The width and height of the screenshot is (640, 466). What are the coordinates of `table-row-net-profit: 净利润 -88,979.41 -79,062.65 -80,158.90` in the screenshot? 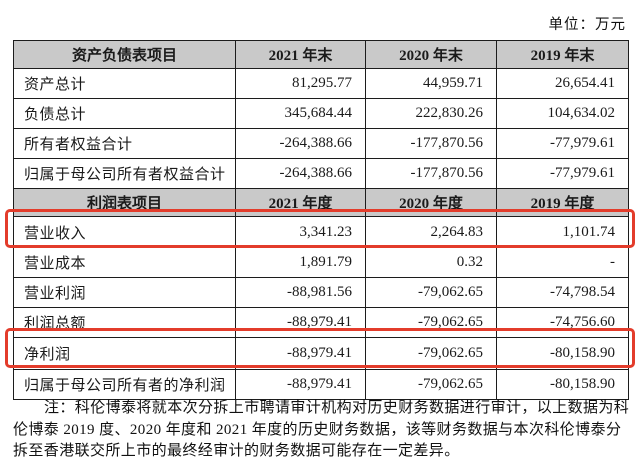 It's located at (321, 353).